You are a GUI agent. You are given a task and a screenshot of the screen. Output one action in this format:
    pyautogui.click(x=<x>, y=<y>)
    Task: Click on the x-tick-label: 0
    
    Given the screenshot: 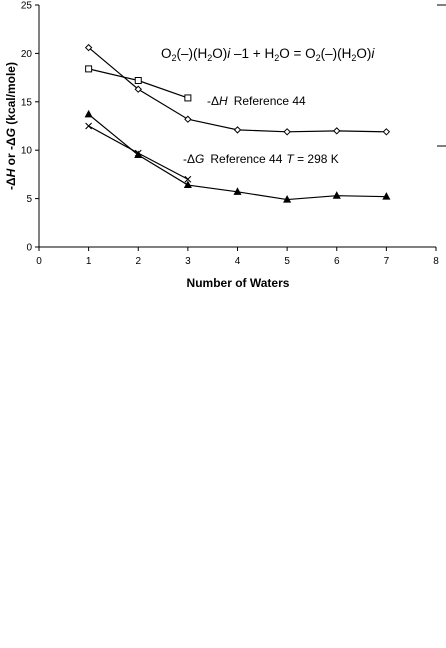 What is the action you would take?
    pyautogui.click(x=39, y=261)
    